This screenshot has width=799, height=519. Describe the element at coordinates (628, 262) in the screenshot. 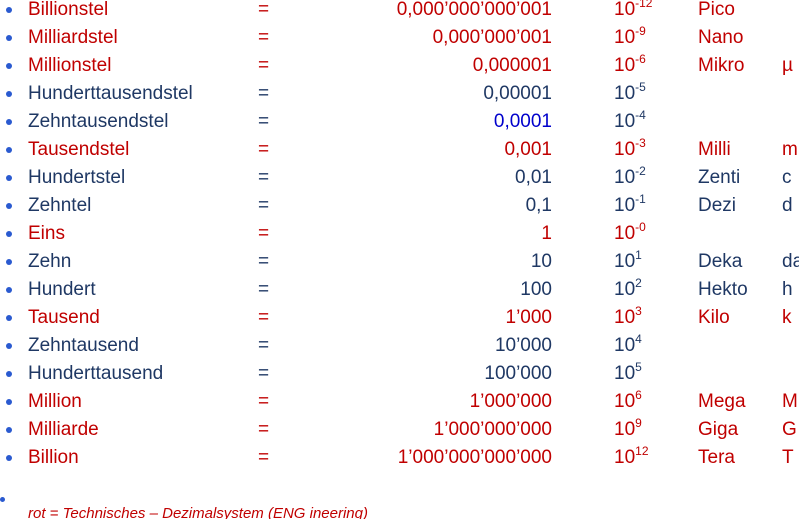

I see `power-of-ten: 101` at that location.